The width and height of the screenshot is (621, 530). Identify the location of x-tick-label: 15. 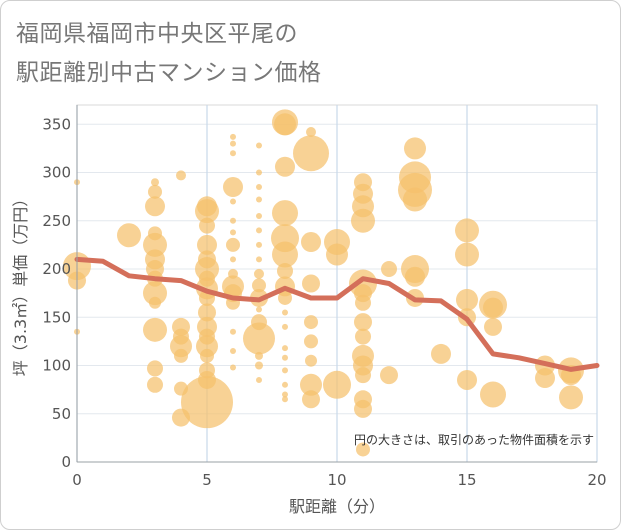
(466, 480).